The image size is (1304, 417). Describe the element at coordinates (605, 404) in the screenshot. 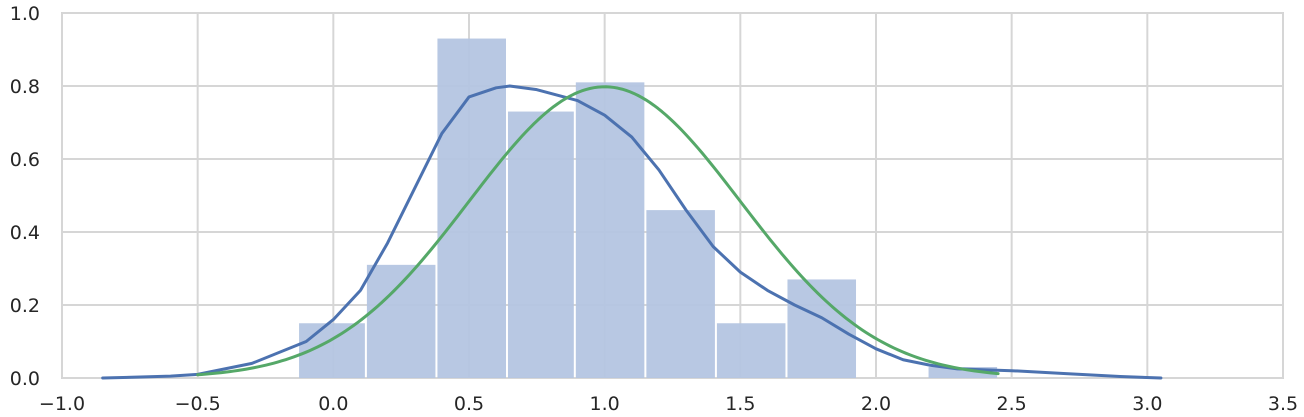

I see `x-tick-label: 1.0` at that location.